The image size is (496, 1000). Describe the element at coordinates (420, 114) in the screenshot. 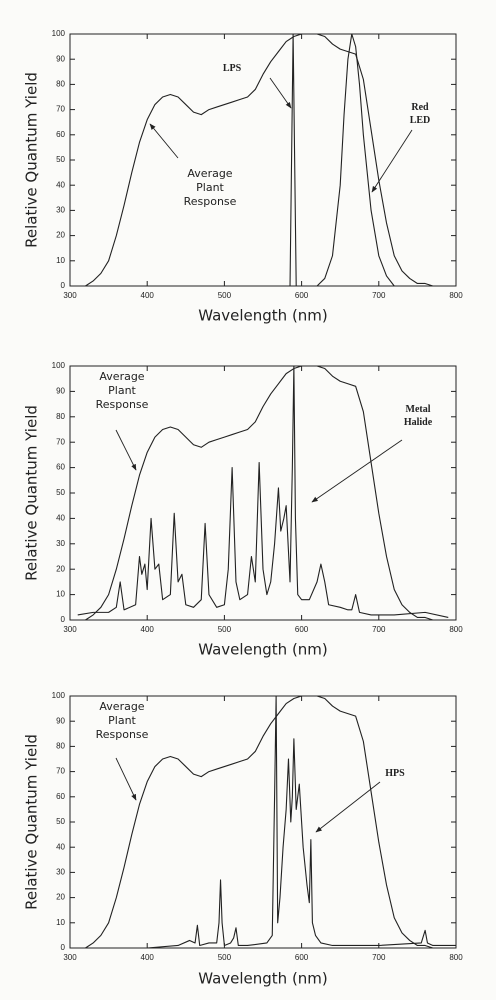

I see `series-annotation: Red LED` at that location.